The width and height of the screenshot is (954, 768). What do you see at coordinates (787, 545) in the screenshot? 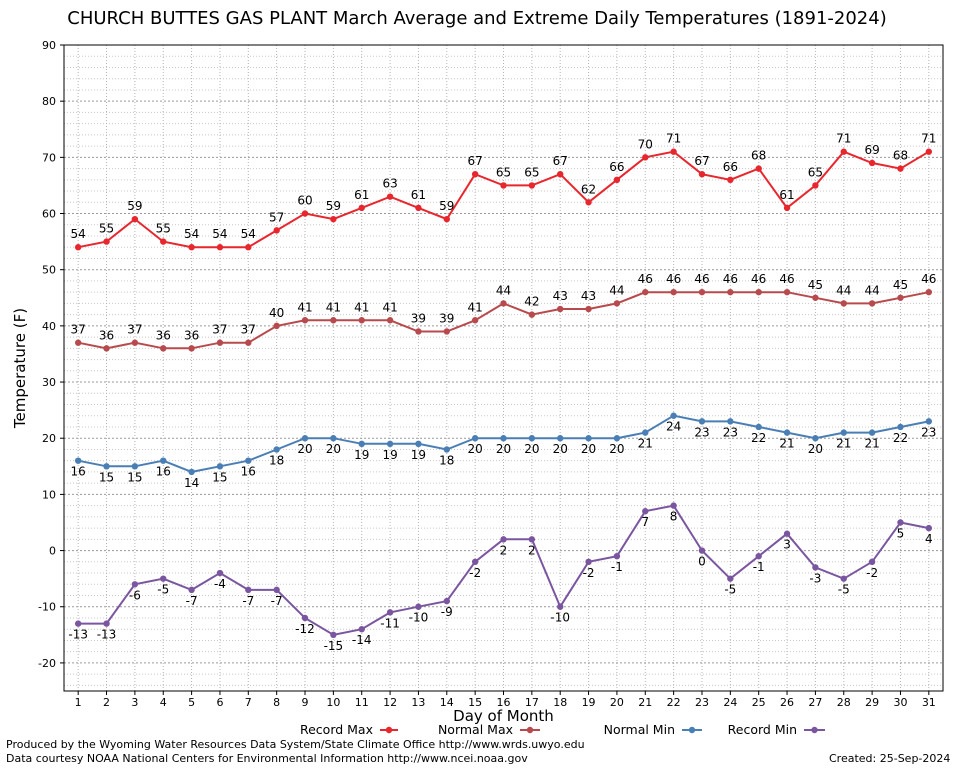
I see `data-label-record-min: 3` at bounding box center [787, 545].